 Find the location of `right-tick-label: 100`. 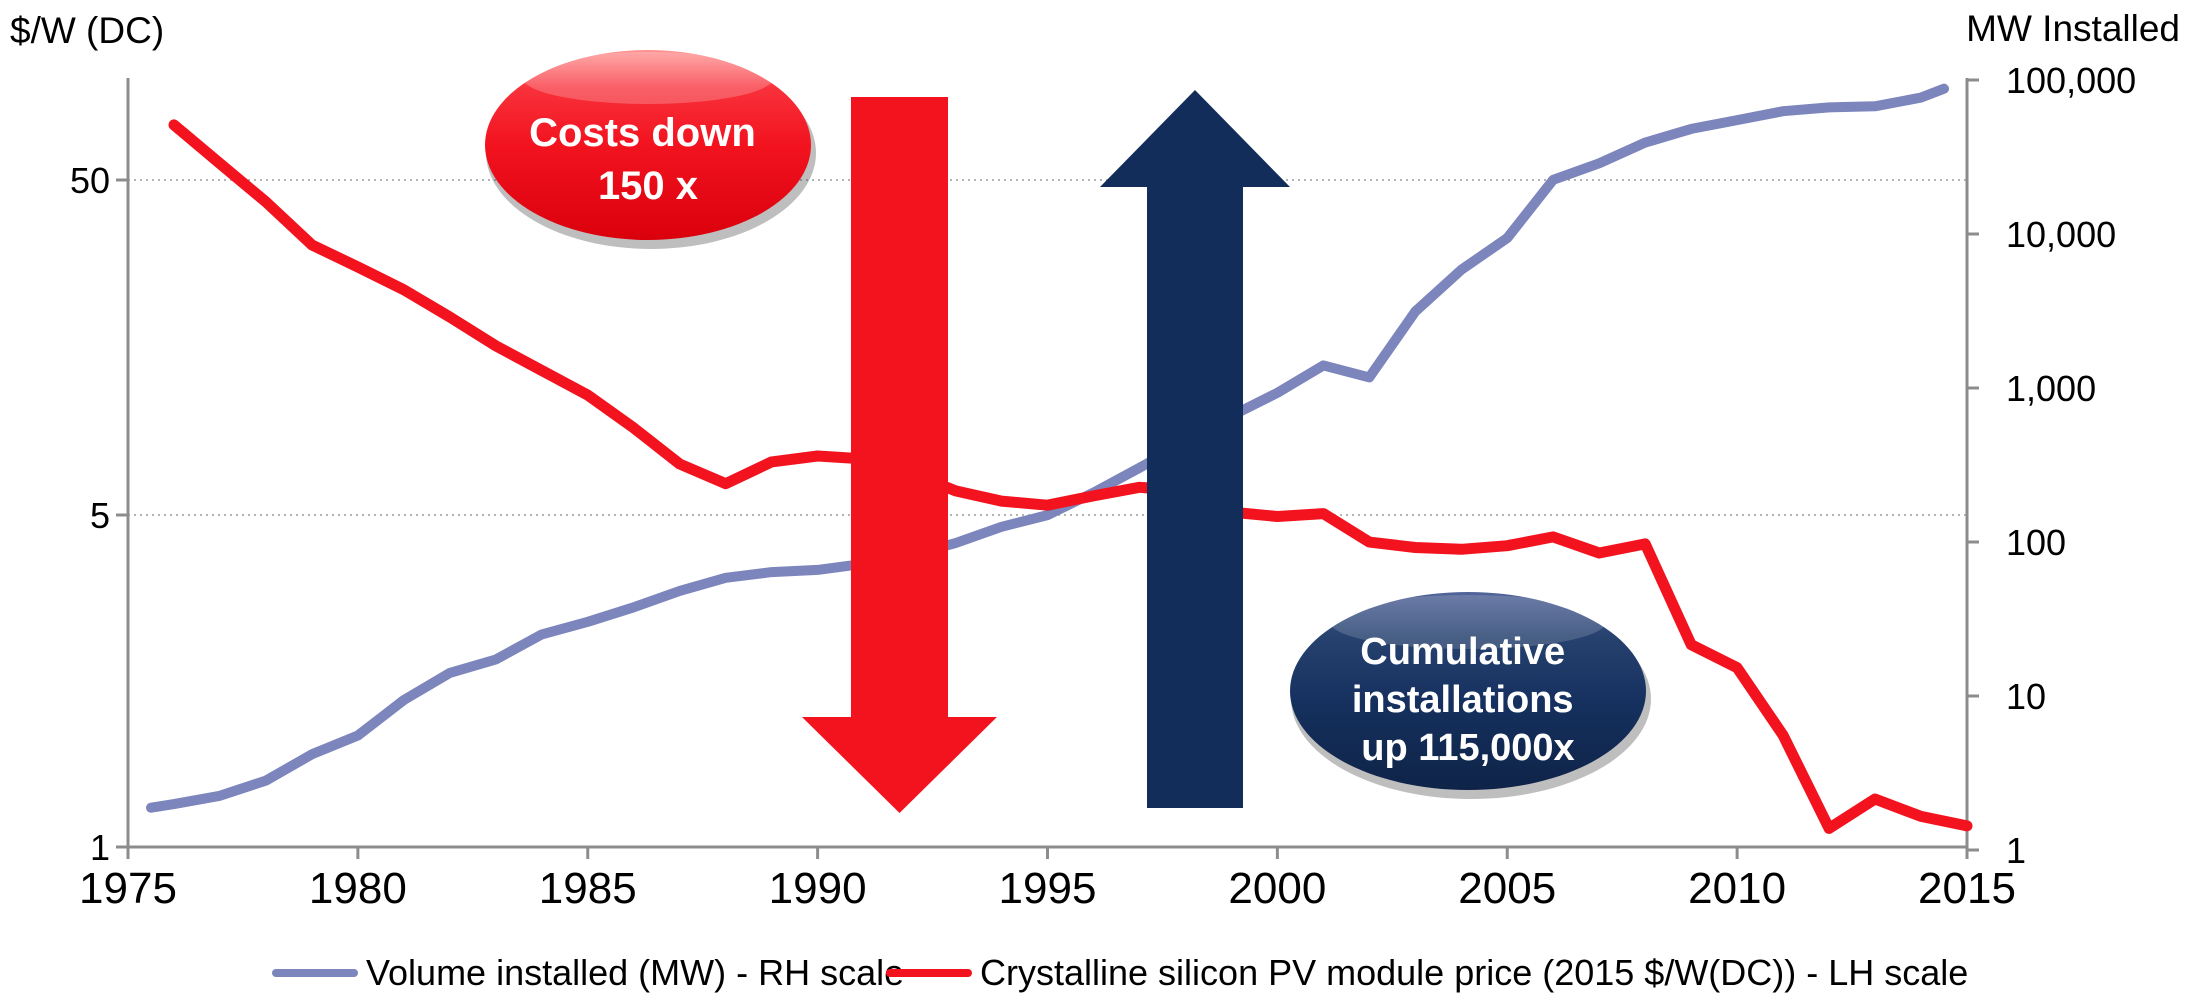

right-tick-label: 100 is located at coordinates (2036, 542).